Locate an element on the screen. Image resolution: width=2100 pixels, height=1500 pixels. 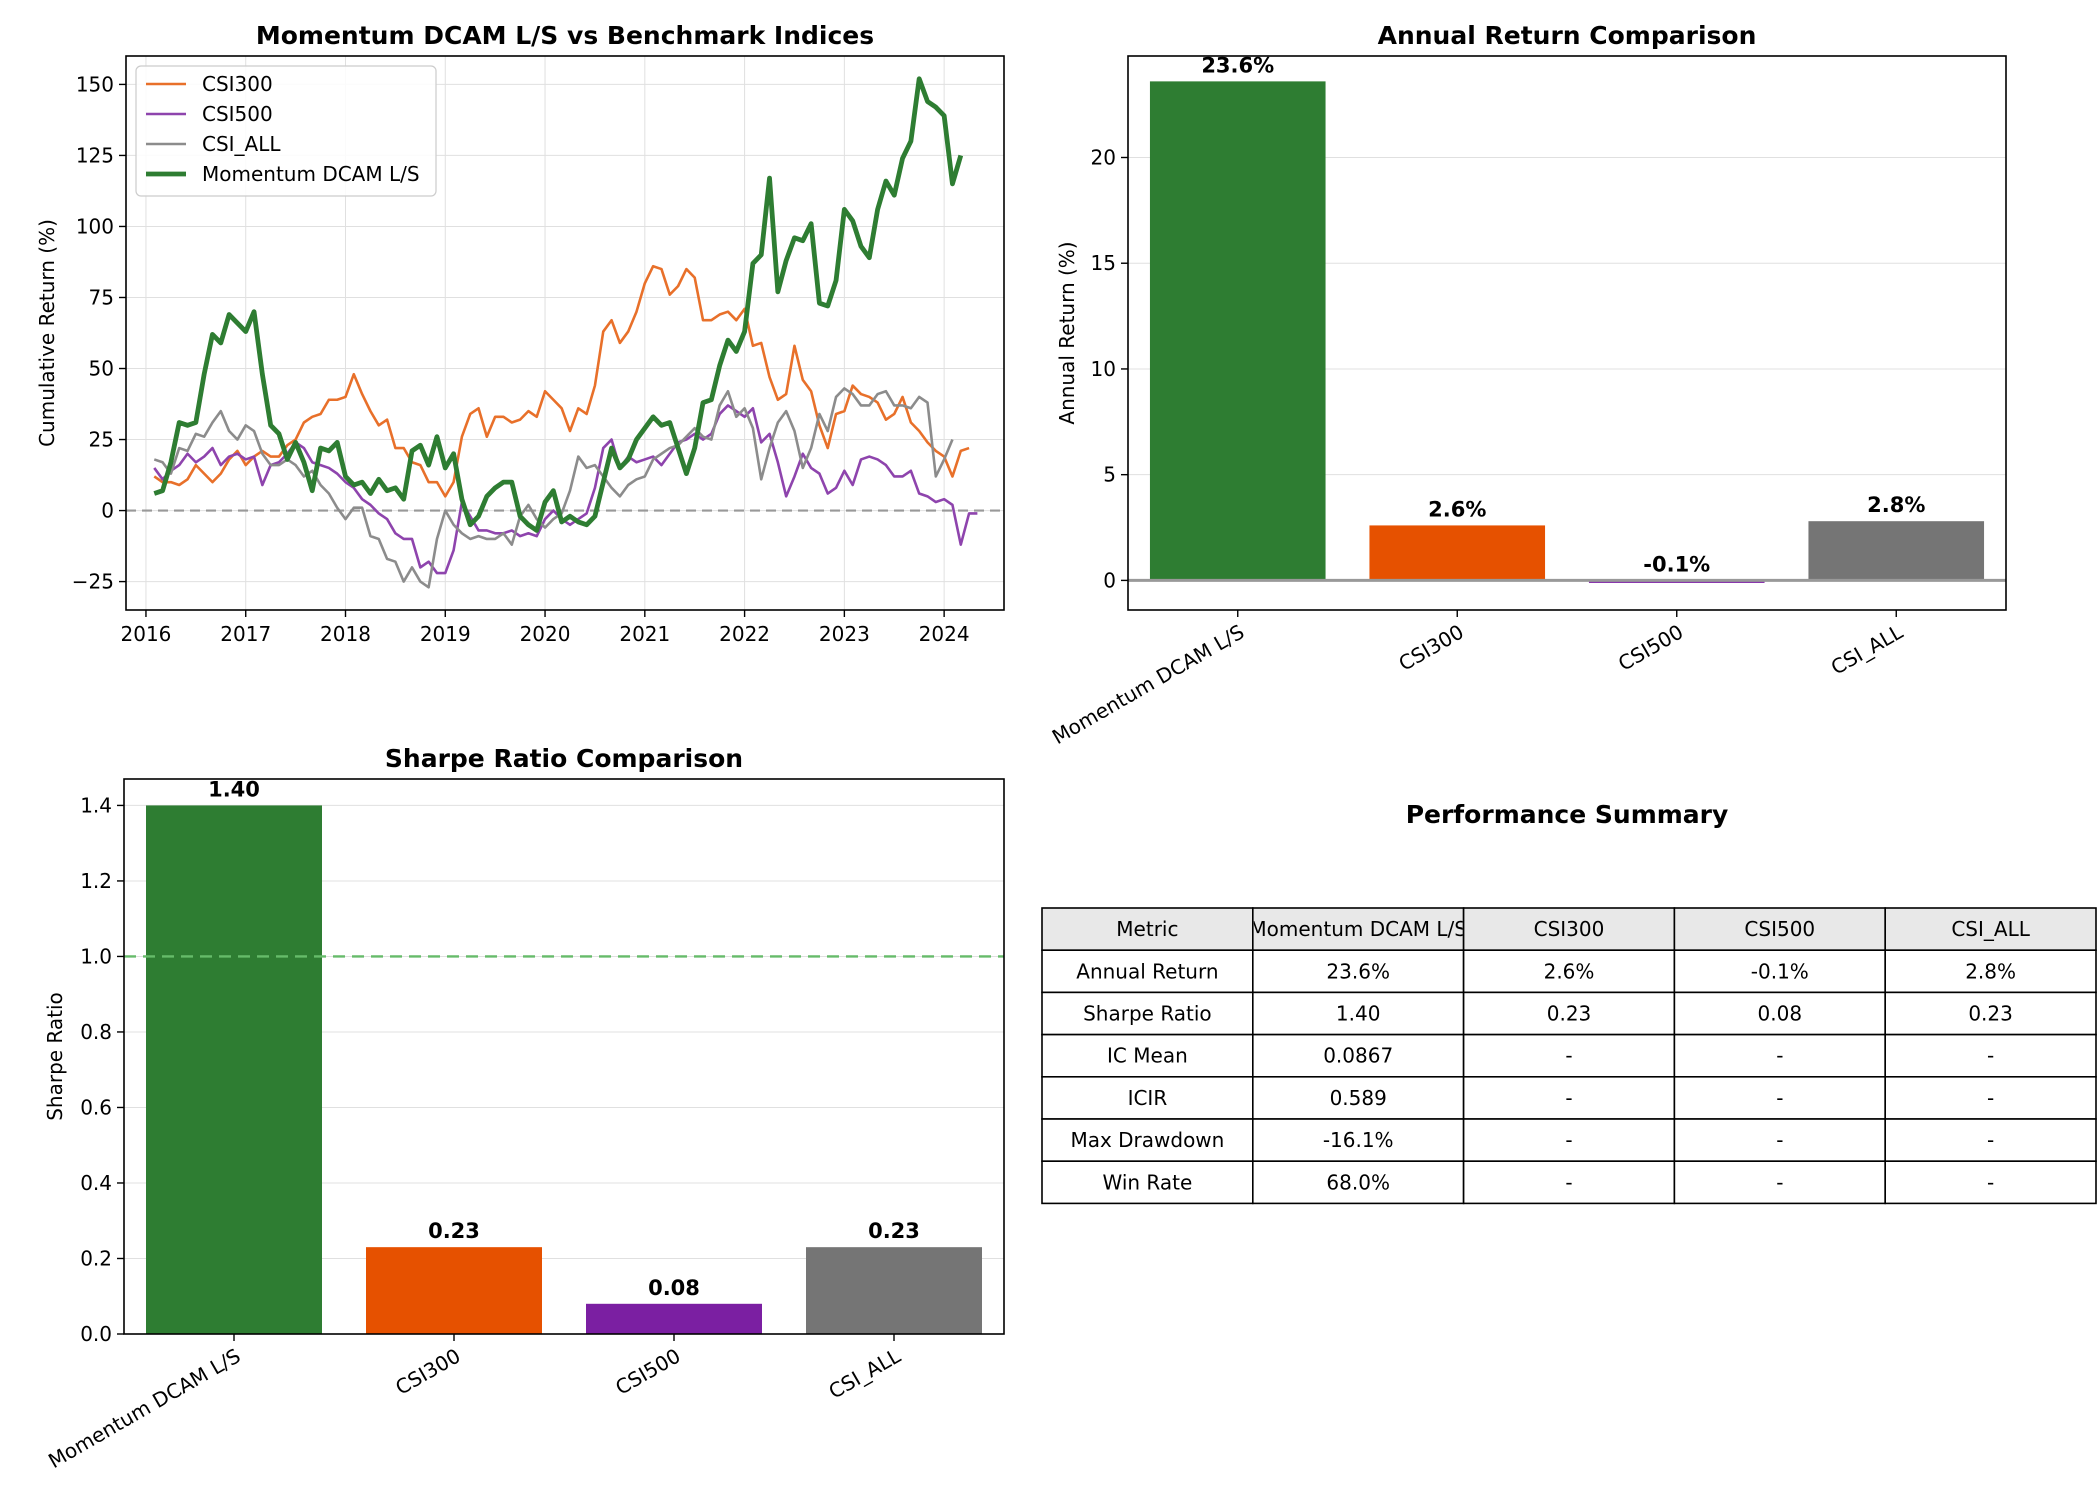
y-tick-label: 0 is located at coordinates (107, 511).